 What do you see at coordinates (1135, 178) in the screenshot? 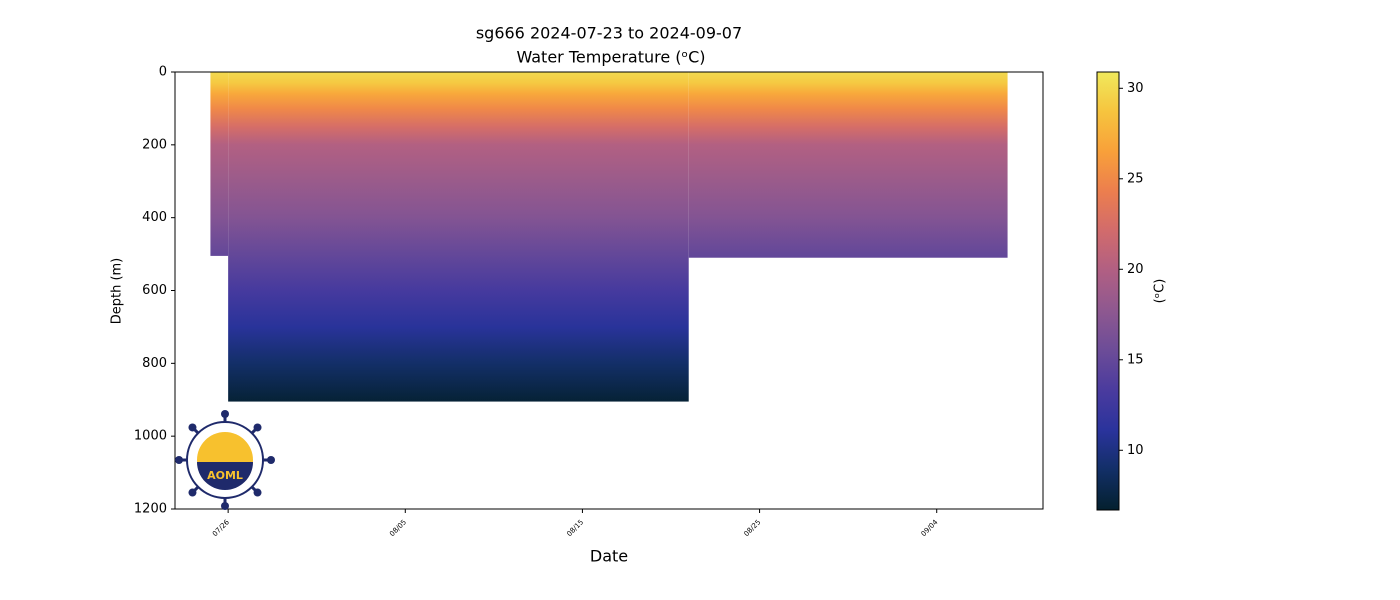
I see `colorbar-tick-label: 25` at bounding box center [1135, 178].